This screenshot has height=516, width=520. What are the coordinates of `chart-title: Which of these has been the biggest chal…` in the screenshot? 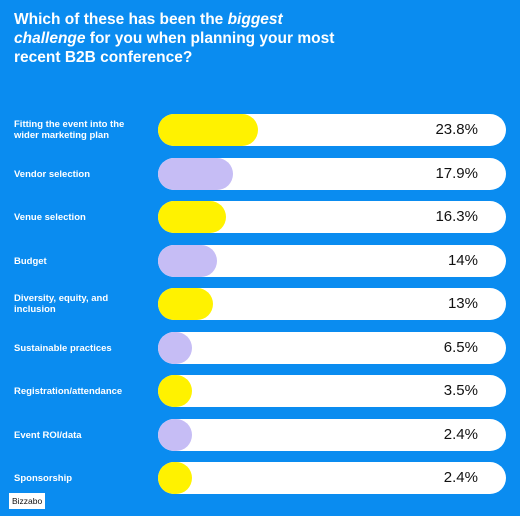 It's located at (179, 38).